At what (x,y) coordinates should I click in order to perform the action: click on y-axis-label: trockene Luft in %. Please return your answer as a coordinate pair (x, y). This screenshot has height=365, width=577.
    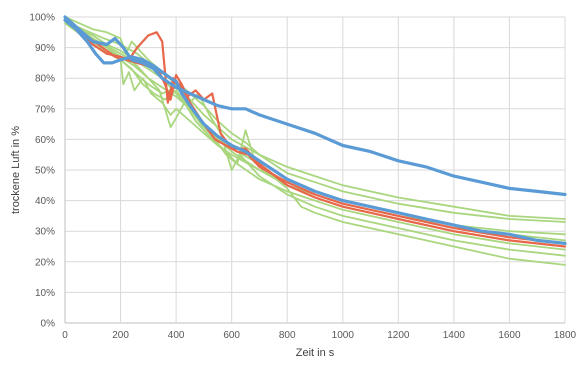
    Looking at the image, I should click on (16, 170).